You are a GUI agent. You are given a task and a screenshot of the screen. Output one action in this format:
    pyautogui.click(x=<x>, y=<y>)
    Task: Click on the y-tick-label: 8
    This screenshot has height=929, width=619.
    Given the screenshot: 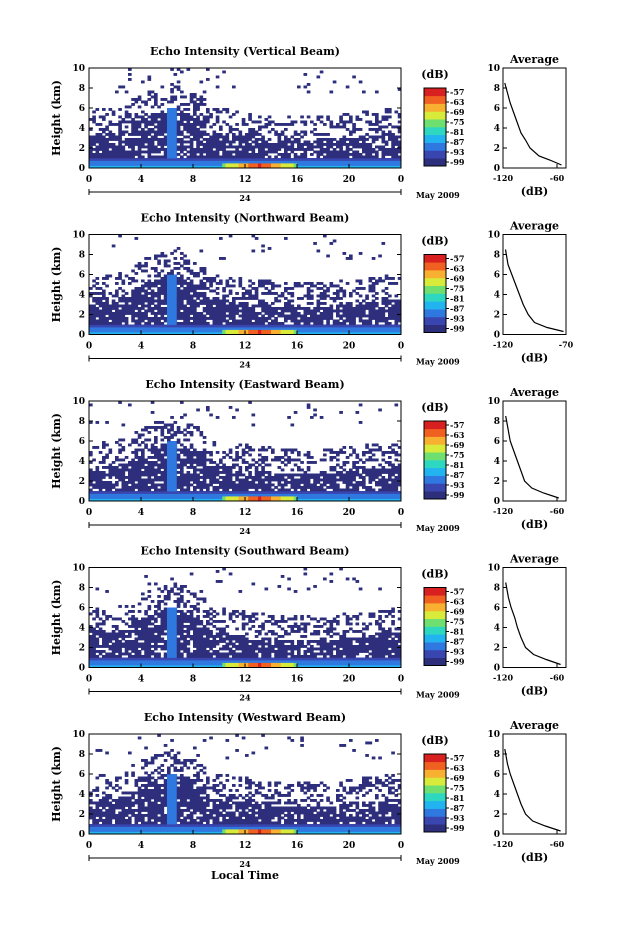 What is the action you would take?
    pyautogui.click(x=82, y=256)
    